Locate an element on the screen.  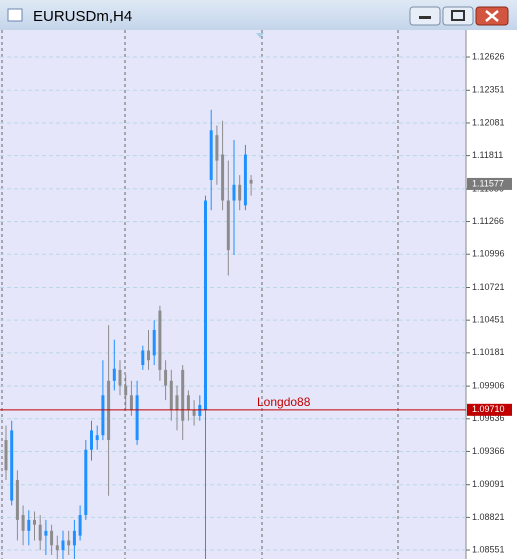
y-tick-label: 1.12351 is located at coordinates (488, 90).